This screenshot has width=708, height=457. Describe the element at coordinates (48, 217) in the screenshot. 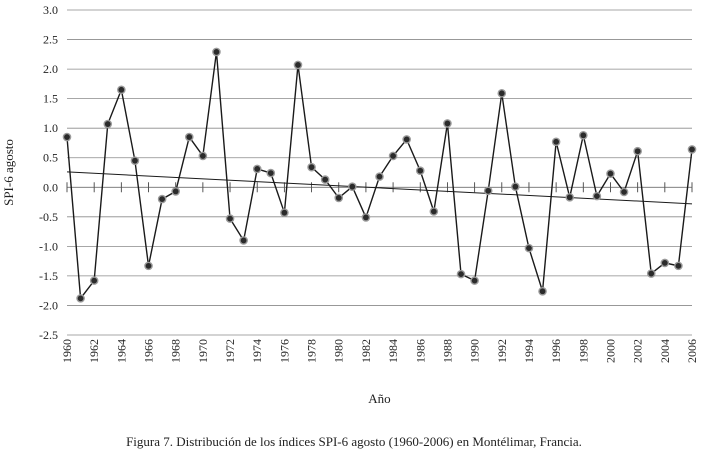

I see `y-tick-label: -0.5` at that location.